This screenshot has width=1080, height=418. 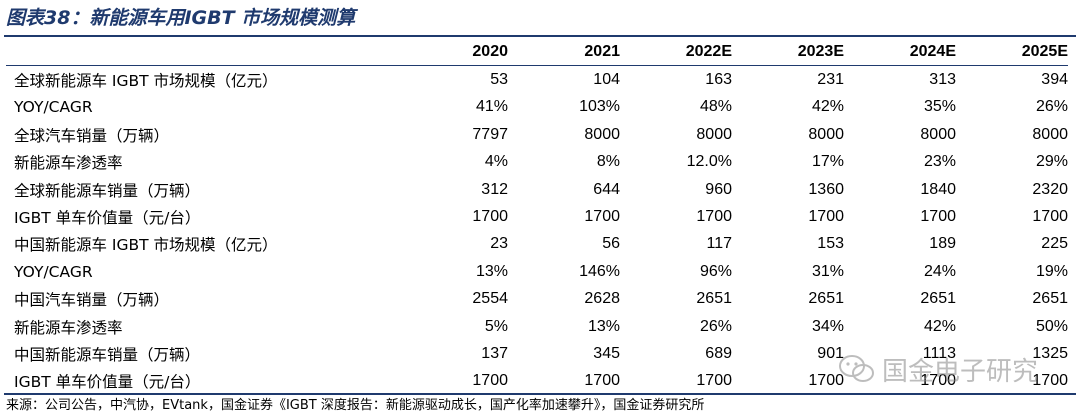 I want to click on value-cell: 31%, so click(x=827, y=271).